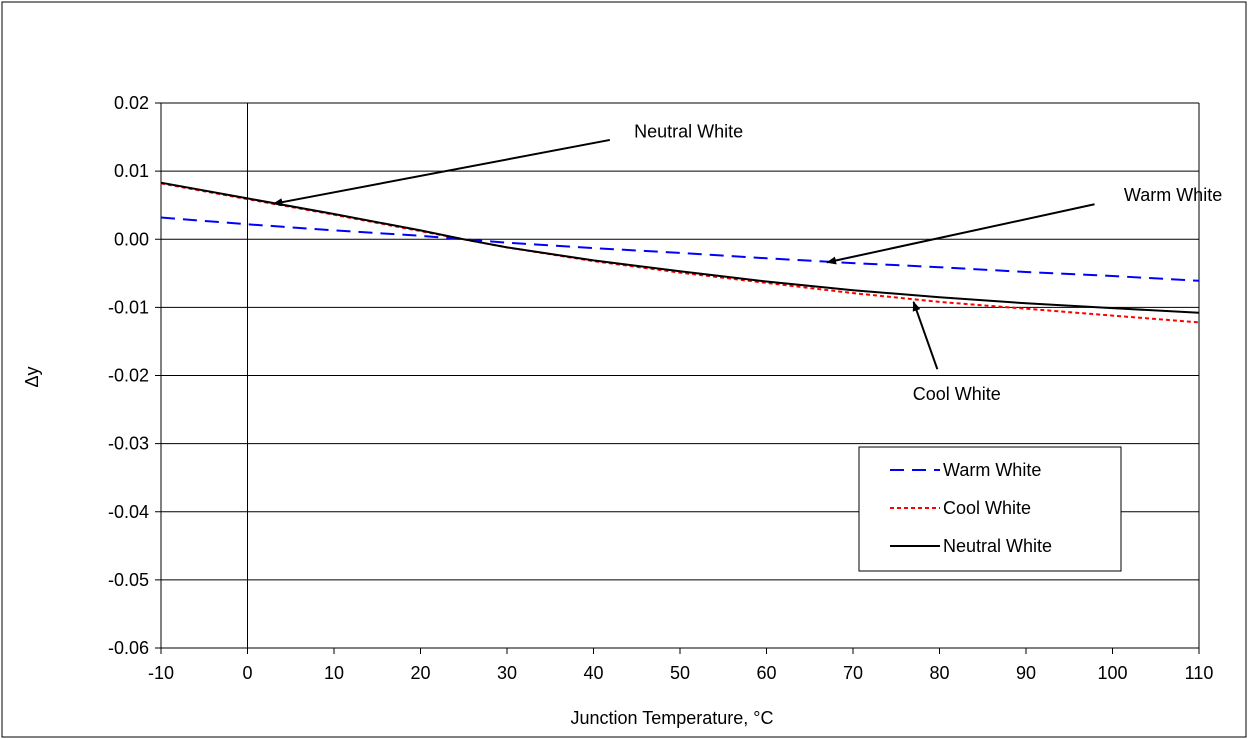  What do you see at coordinates (131, 103) in the screenshot?
I see `y-tick-label: 0.02` at bounding box center [131, 103].